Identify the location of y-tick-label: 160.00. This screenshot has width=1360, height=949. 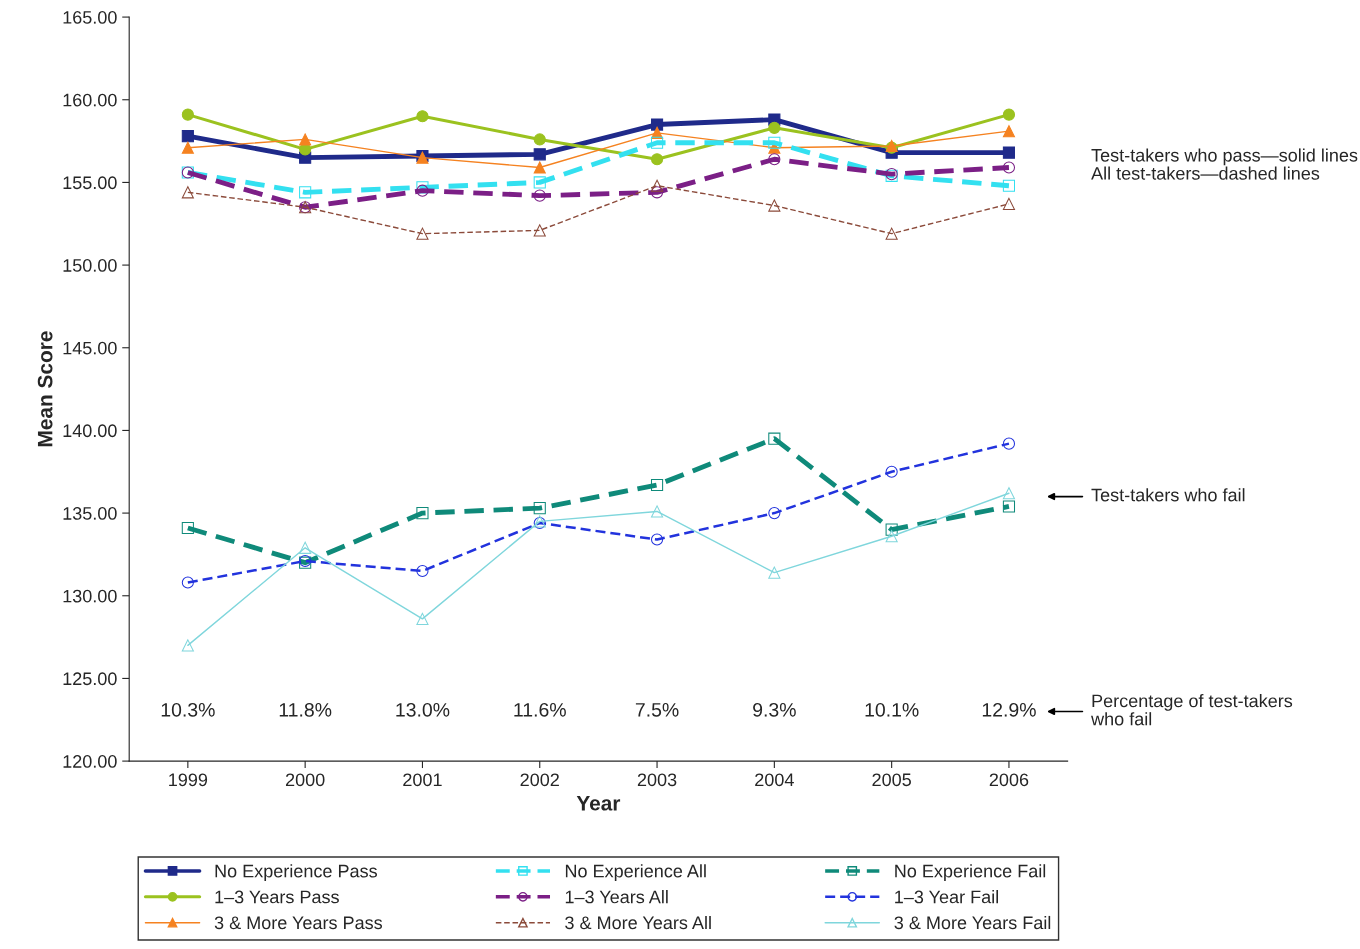
(90, 100).